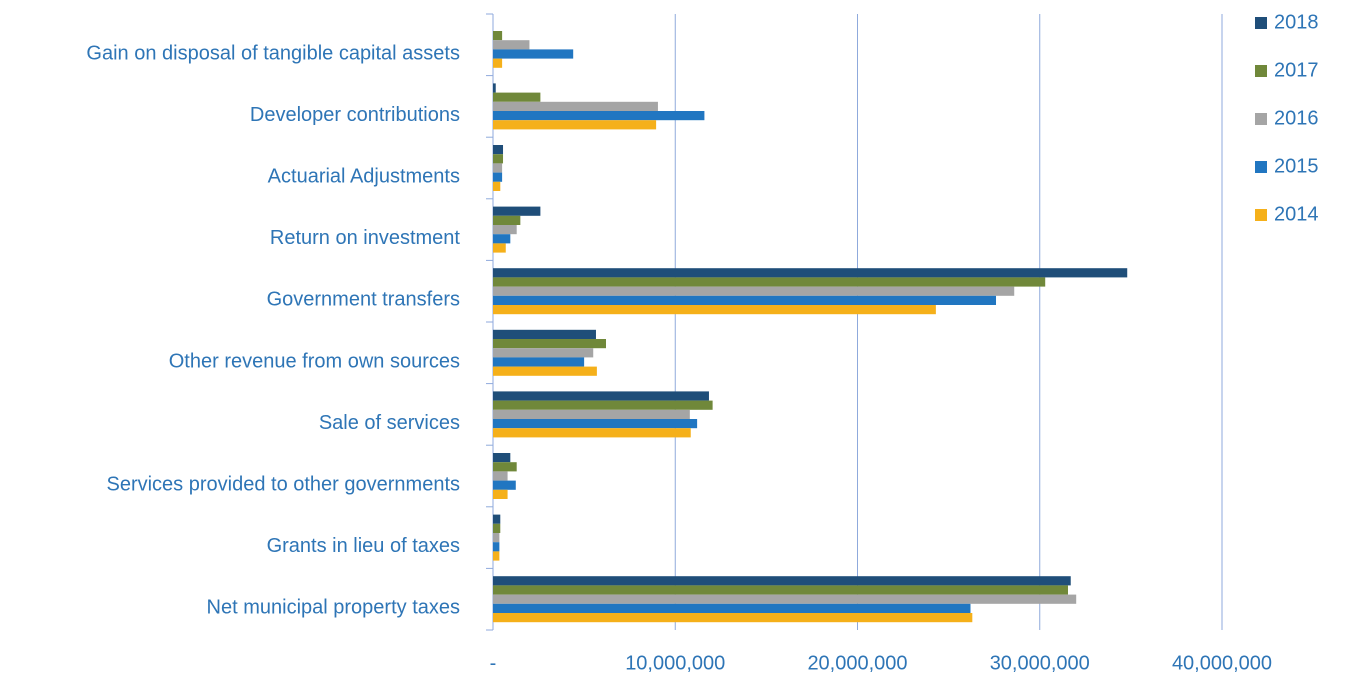  I want to click on y-tick-label: Actuarial Adjustments, so click(364, 177).